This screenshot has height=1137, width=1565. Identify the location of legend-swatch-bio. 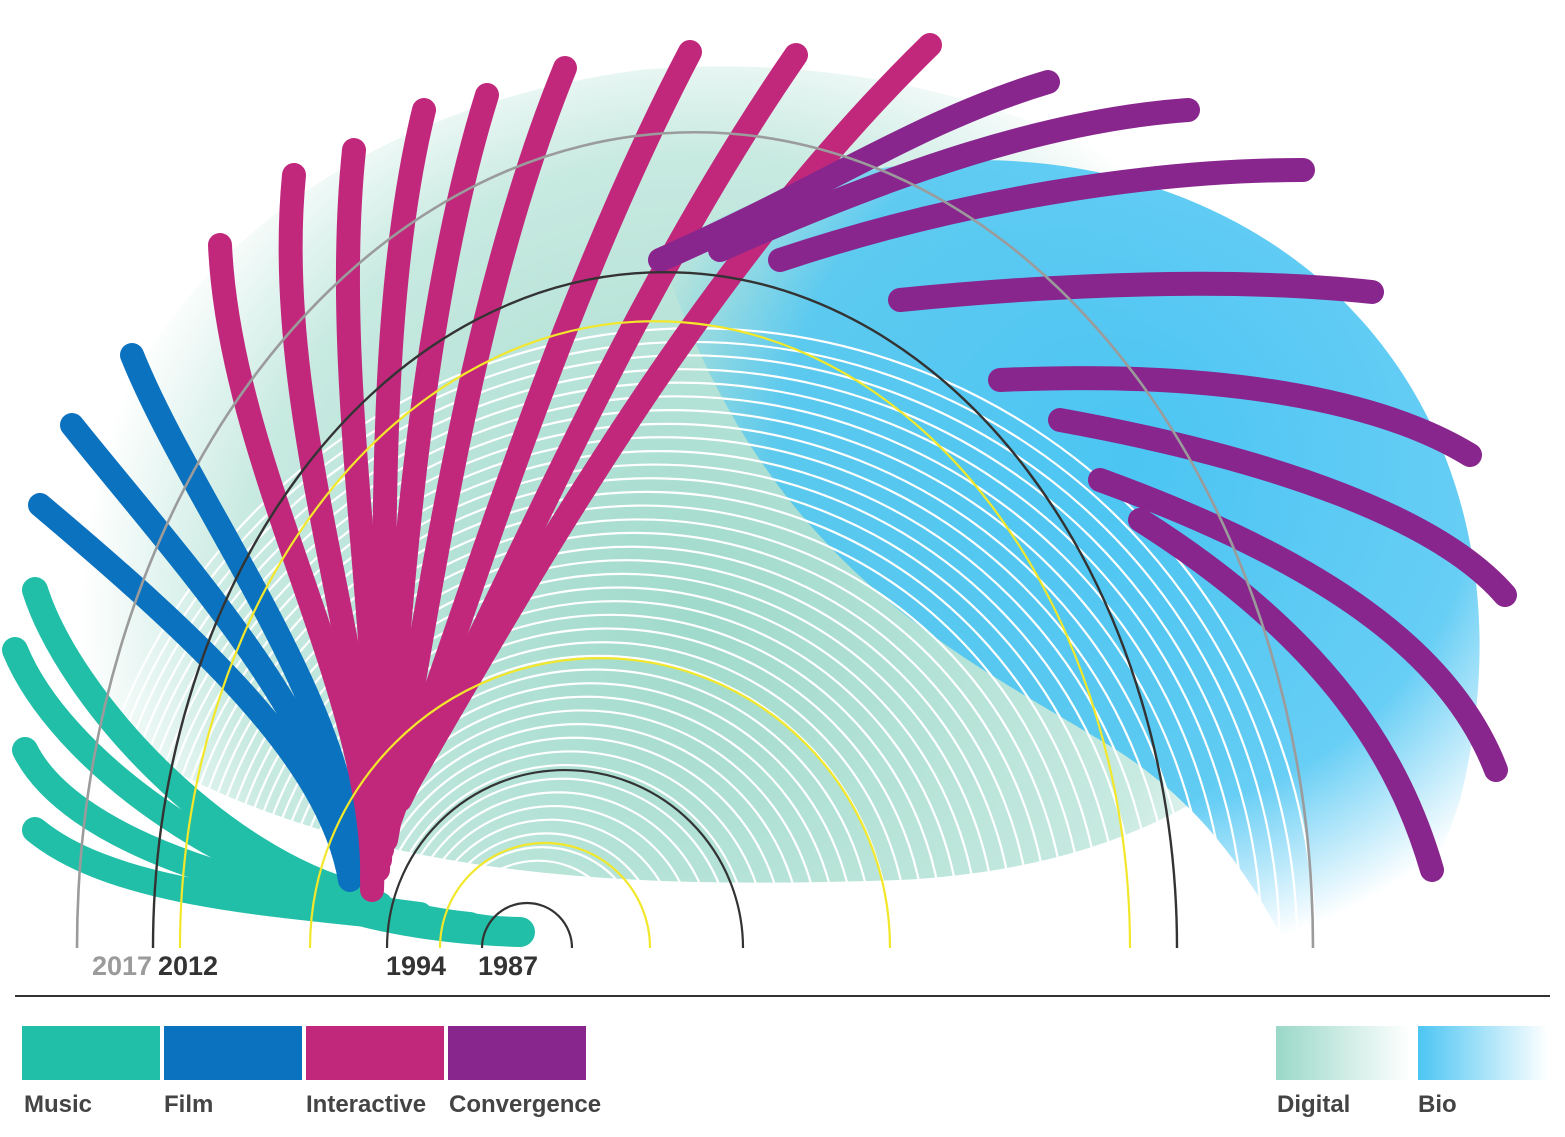
(1483, 1053).